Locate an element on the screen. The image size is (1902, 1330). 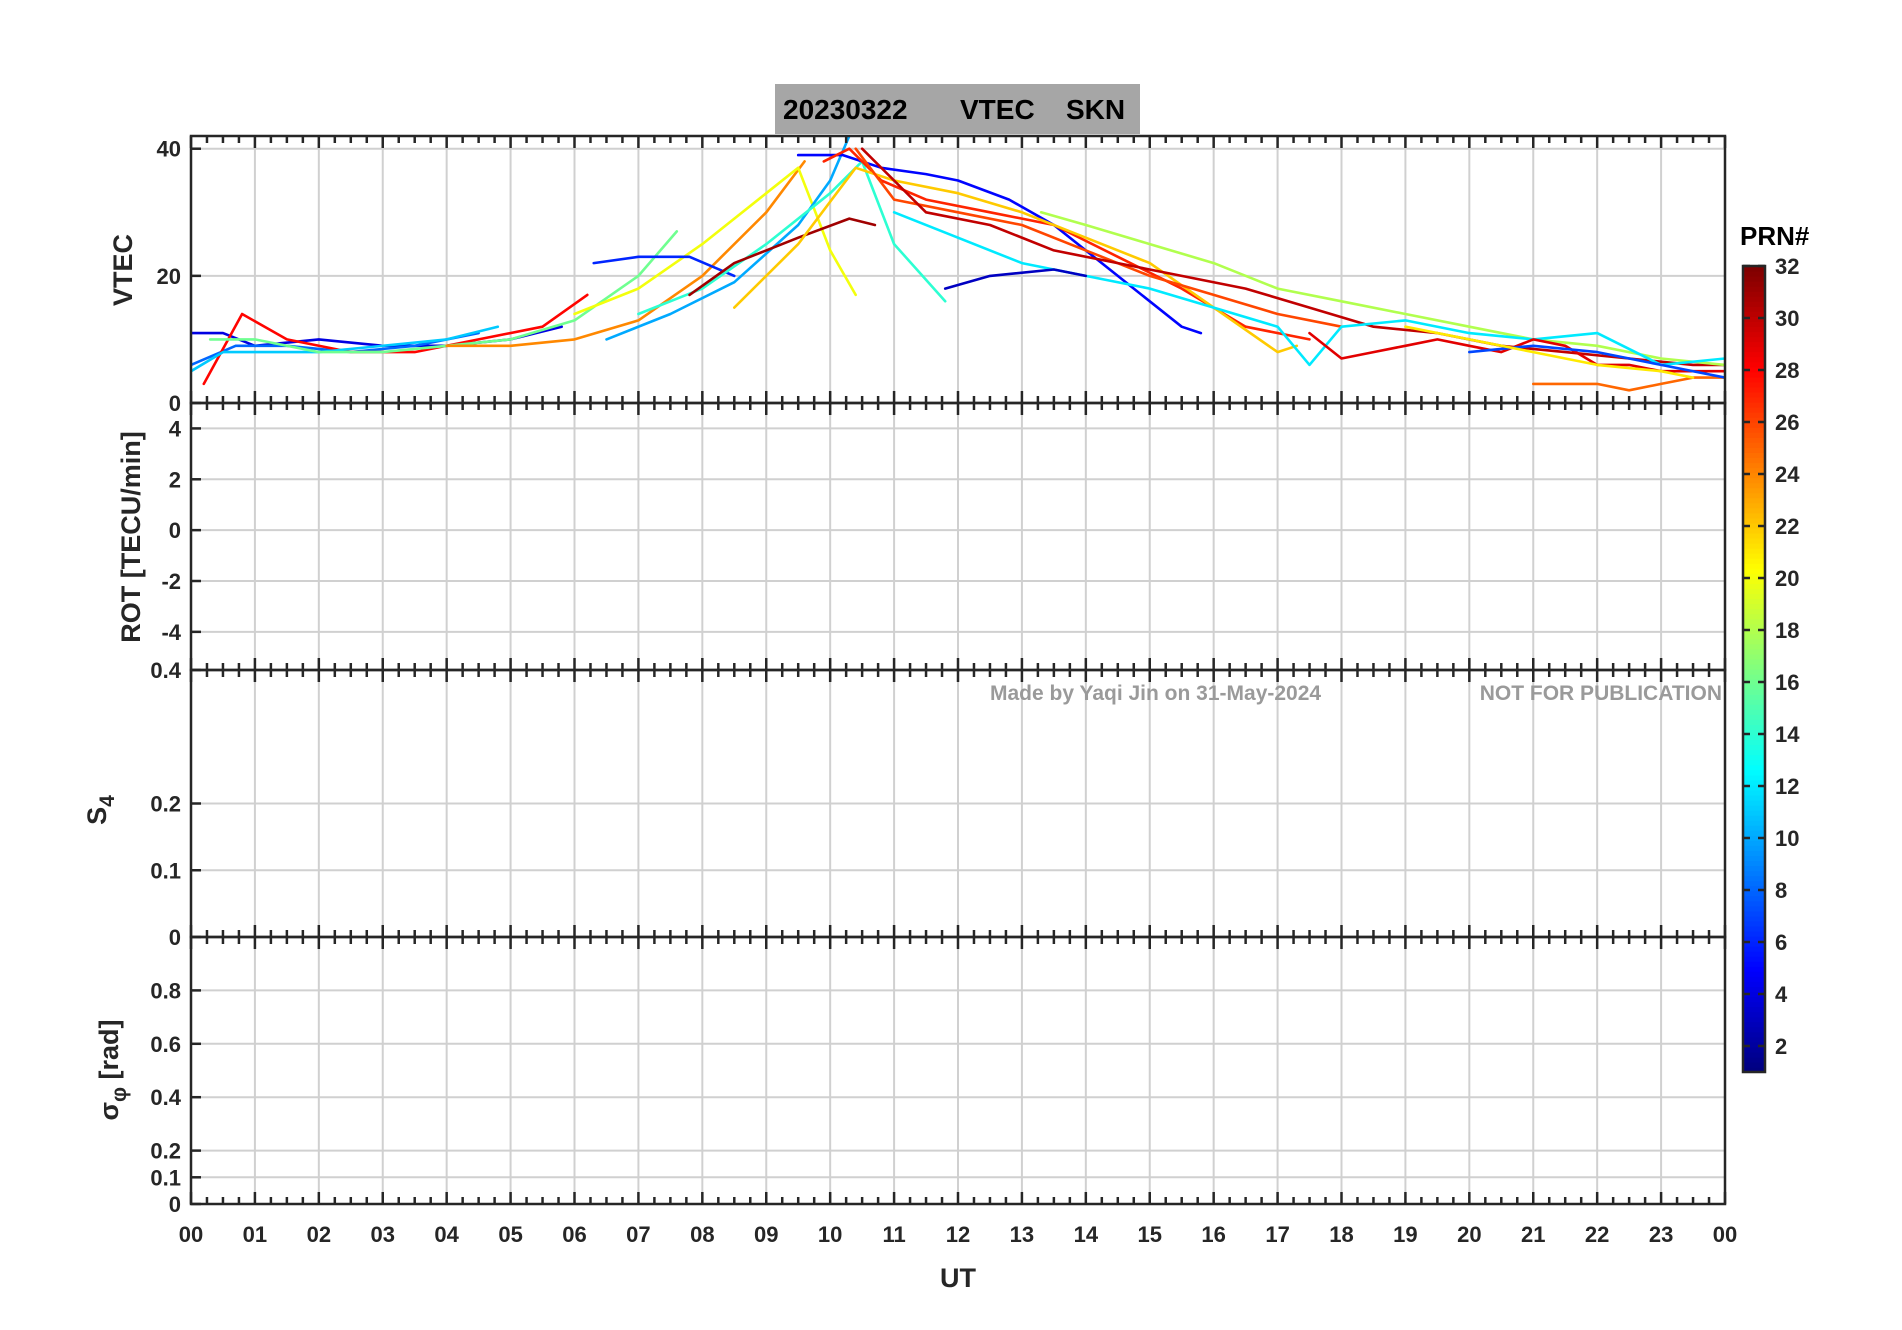
xtick-5: 05 is located at coordinates (510, 1234).